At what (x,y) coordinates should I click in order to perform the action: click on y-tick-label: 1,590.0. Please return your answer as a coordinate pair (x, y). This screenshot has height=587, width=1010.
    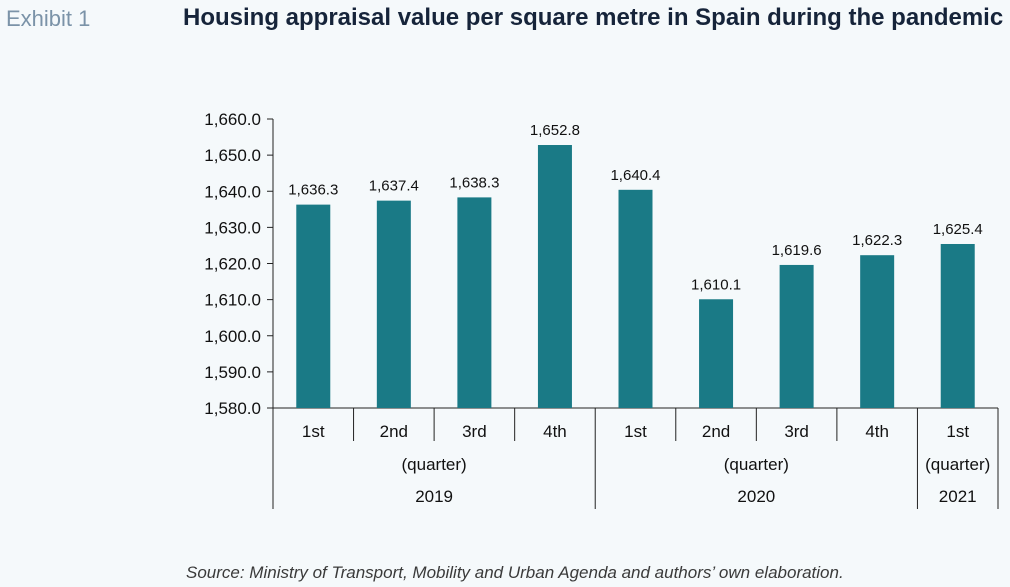
    Looking at the image, I should click on (232, 372).